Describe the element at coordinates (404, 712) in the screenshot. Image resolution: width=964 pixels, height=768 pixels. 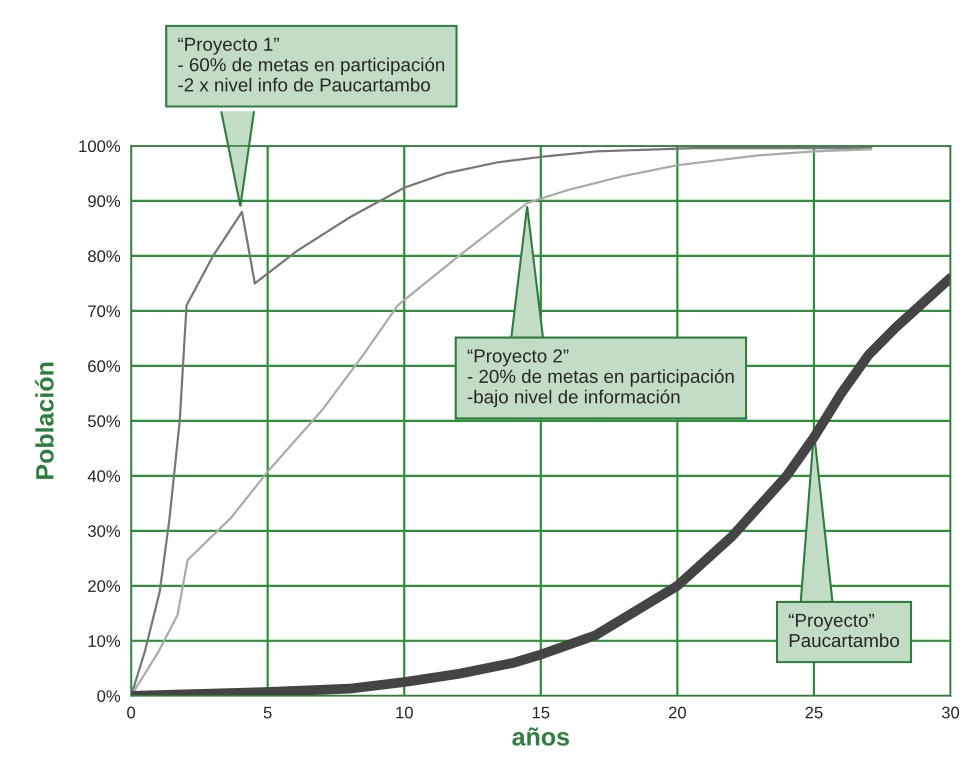
I see `x-tick-label: 10` at that location.